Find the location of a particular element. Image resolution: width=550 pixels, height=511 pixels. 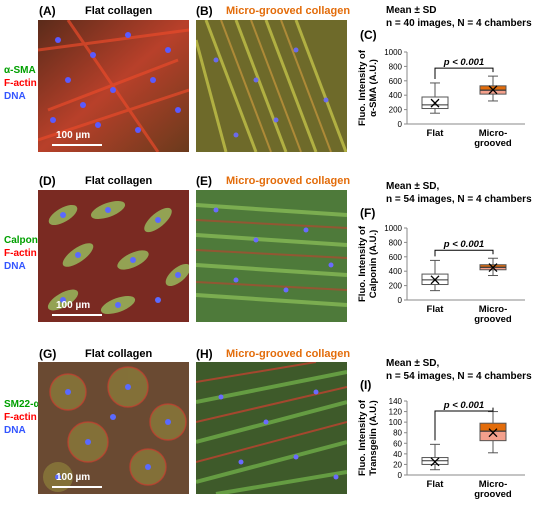

micrograph-d-art is located at coordinates (113, 256).